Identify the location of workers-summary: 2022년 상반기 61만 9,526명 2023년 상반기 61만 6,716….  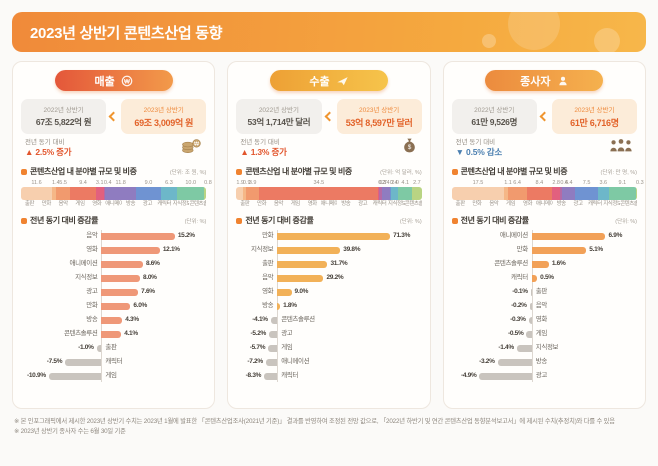
(544, 116).